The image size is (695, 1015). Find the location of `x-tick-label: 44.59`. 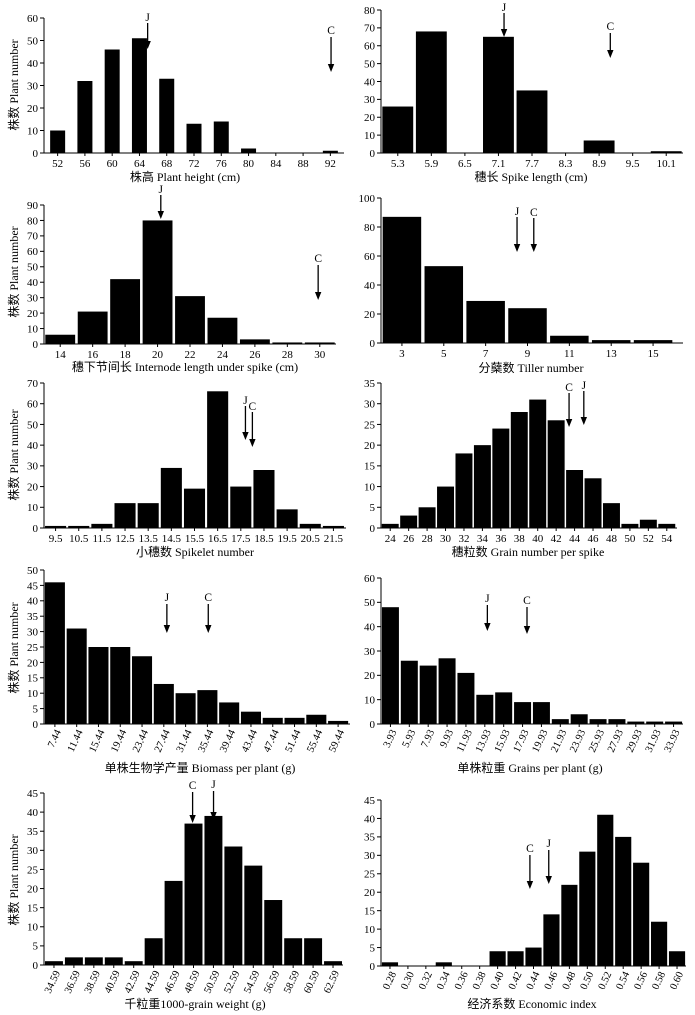

x-tick-label: 44.59 is located at coordinates (153, 982).